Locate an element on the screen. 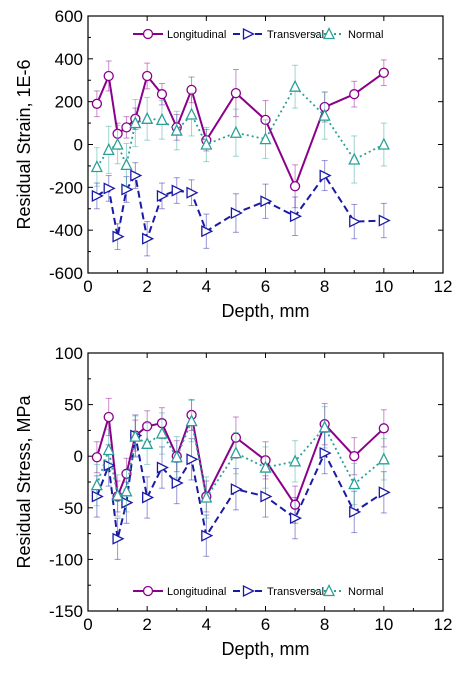 This screenshot has width=474, height=676. y-tick-label: -100 is located at coordinates (66, 559).